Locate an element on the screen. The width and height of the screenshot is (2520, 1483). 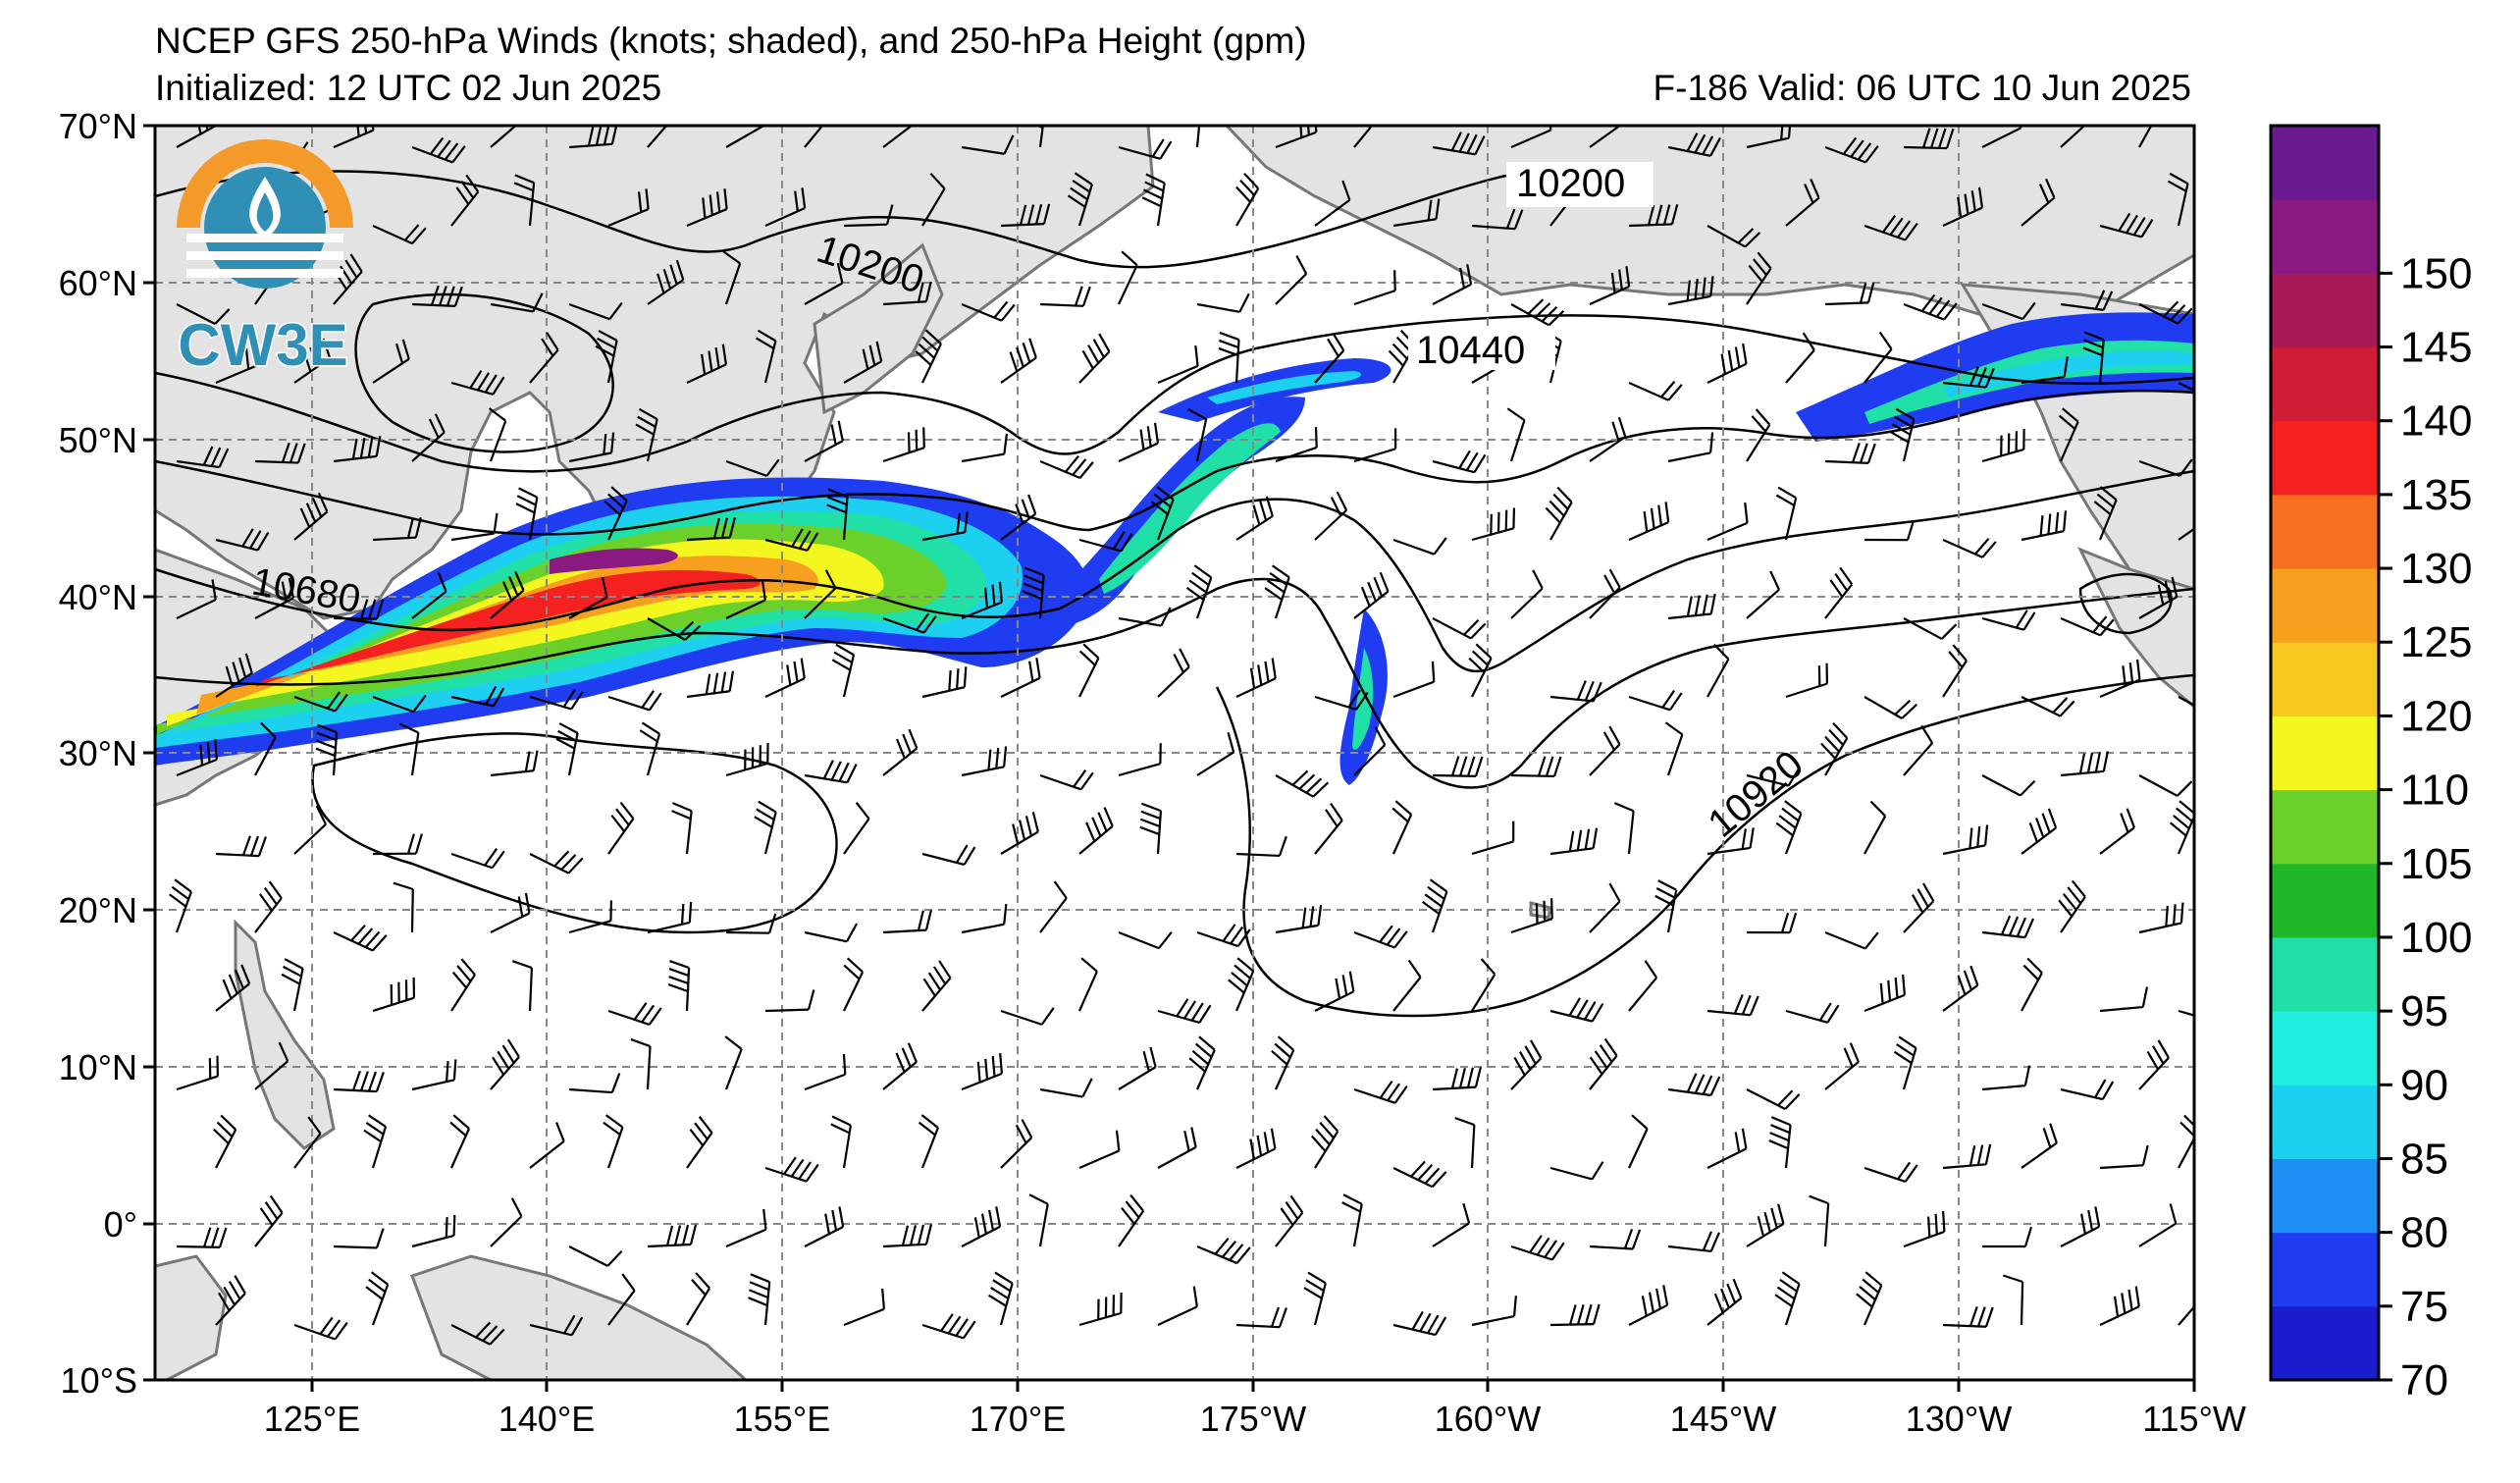
lat-label: 50°N is located at coordinates (98, 440).